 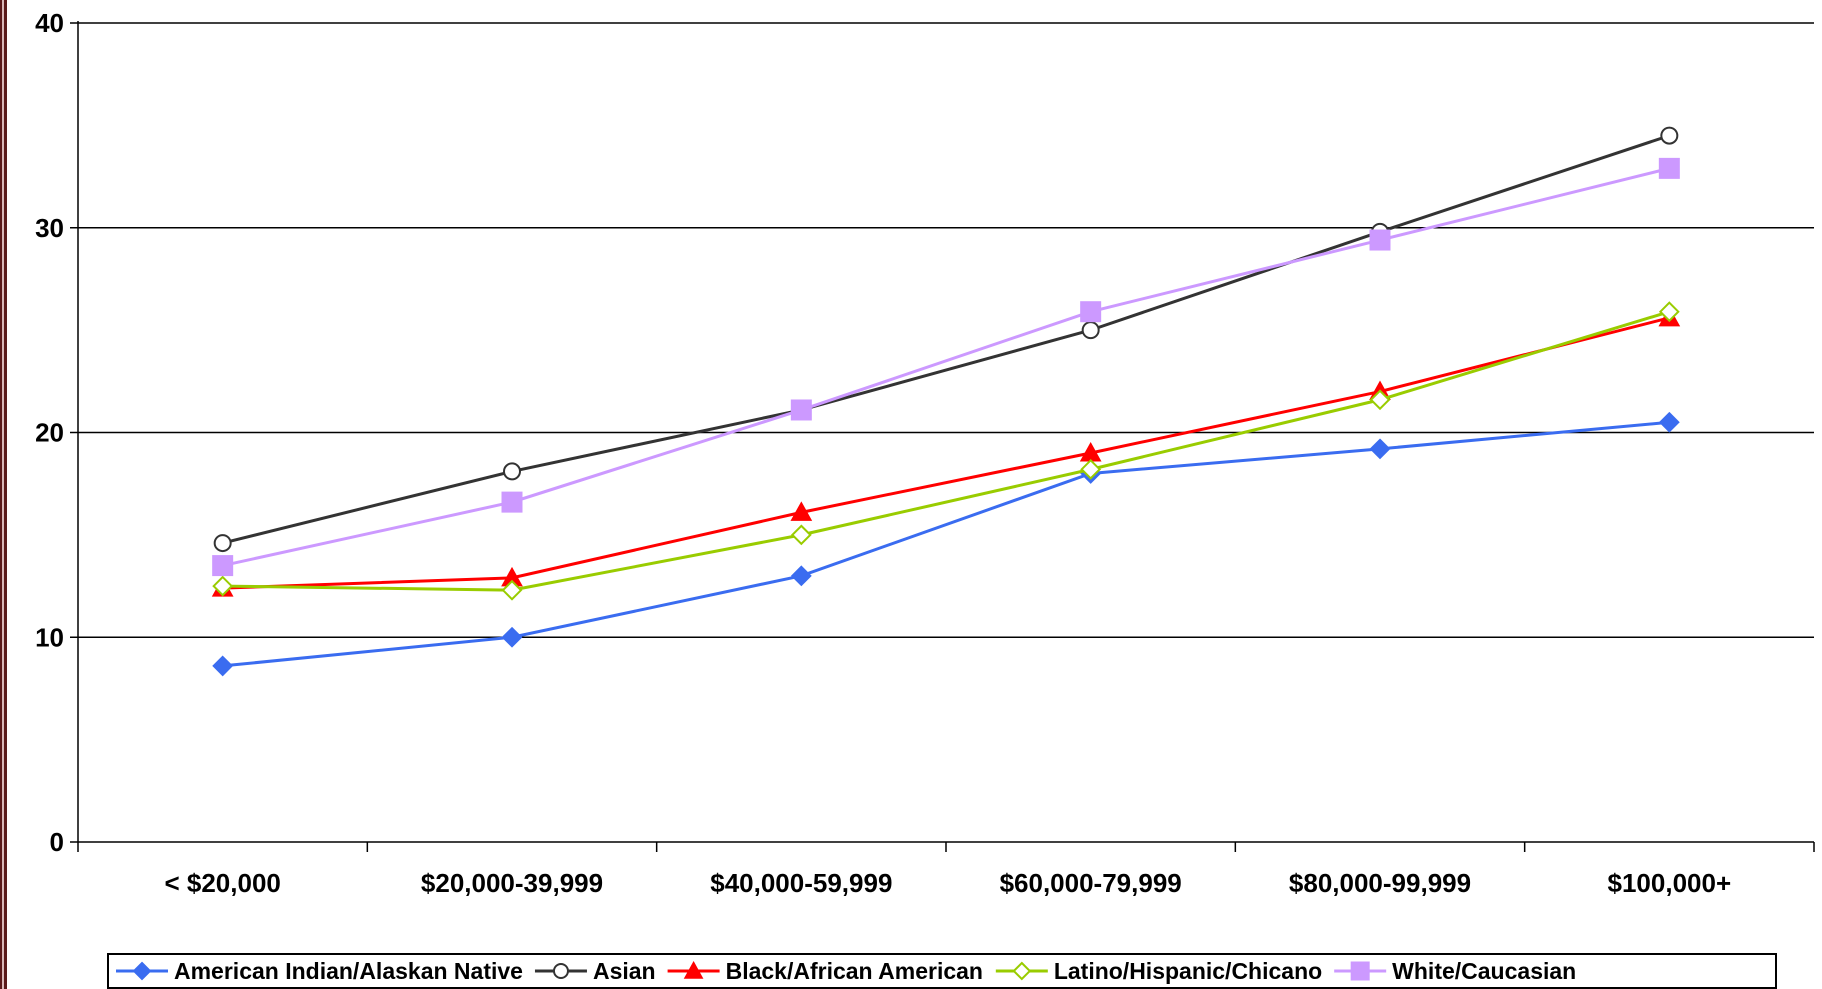 I want to click on legend-box, so click(x=942, y=971).